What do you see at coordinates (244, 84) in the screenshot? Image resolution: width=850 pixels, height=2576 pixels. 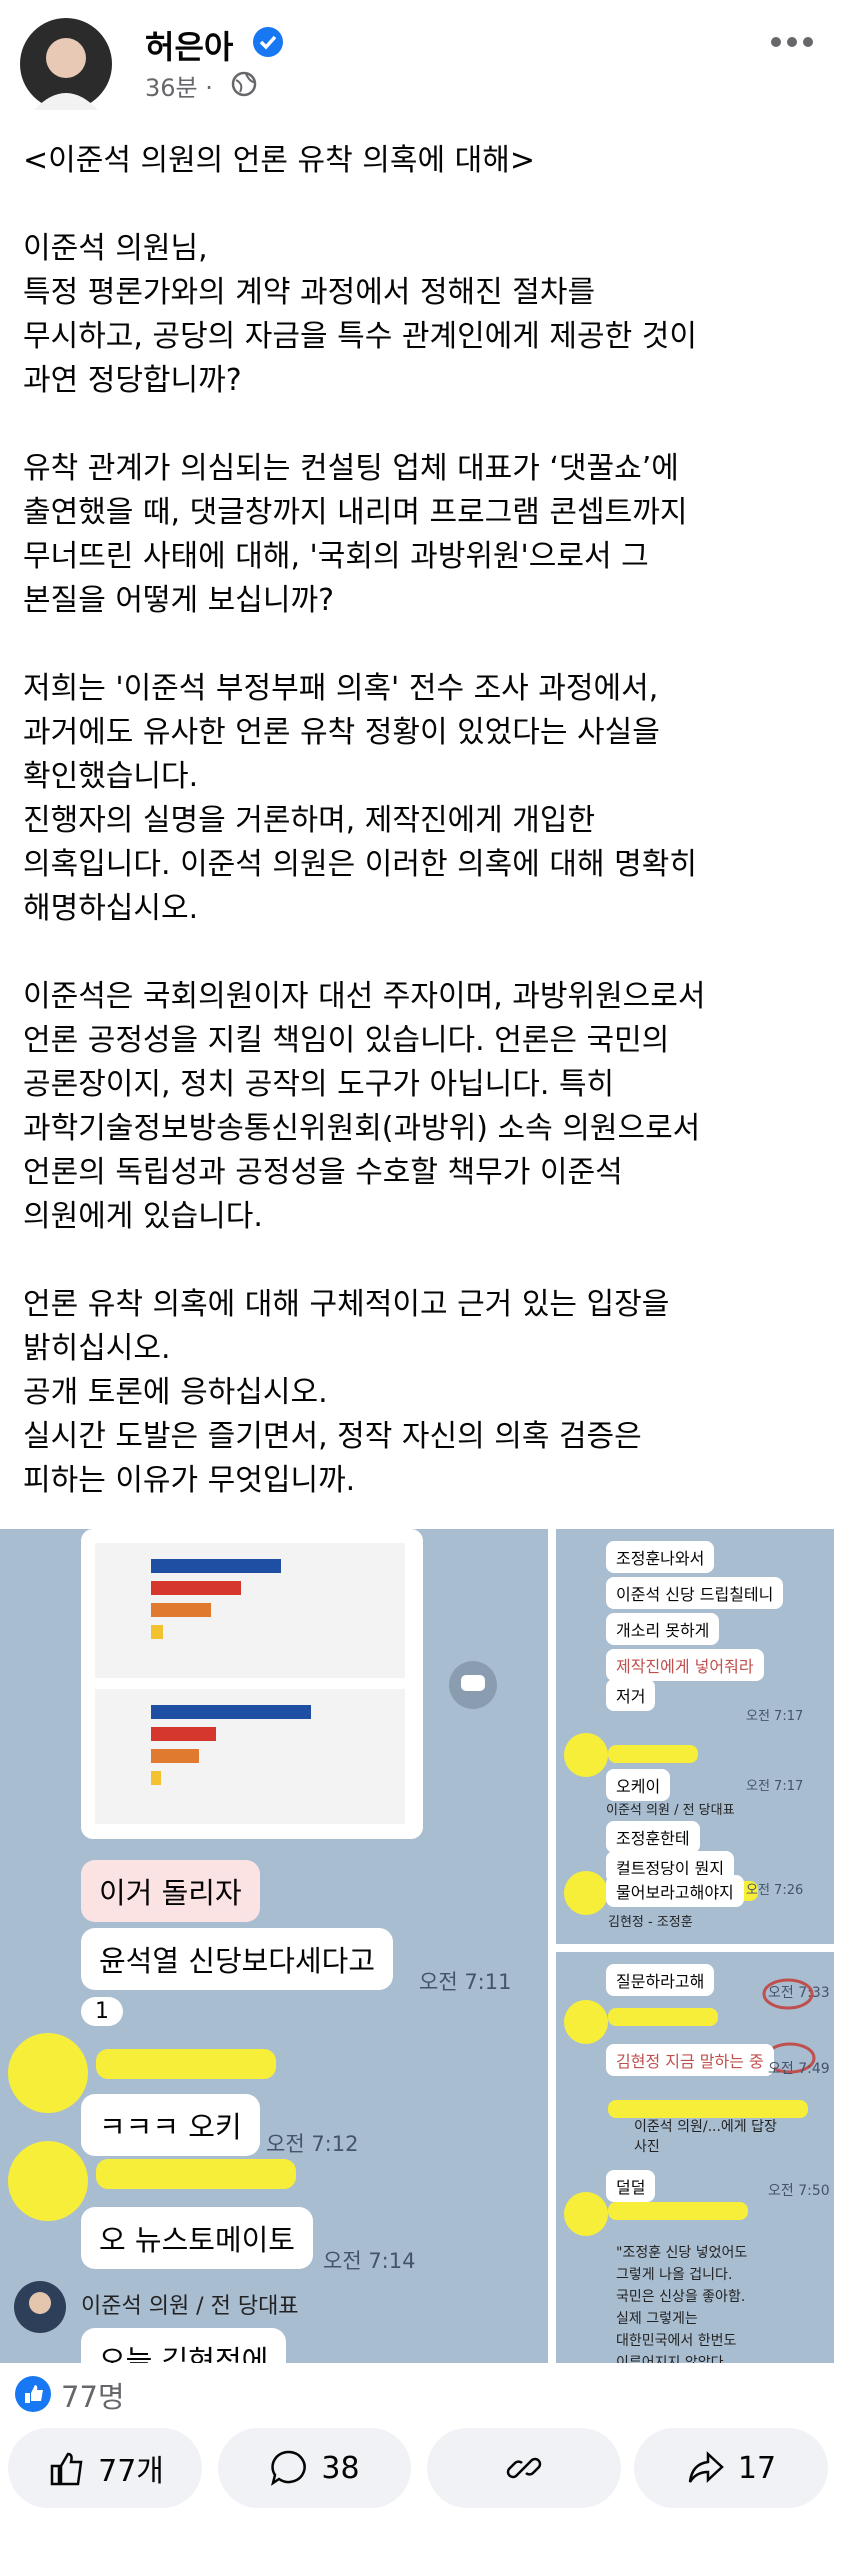 I see `globe-icon` at bounding box center [244, 84].